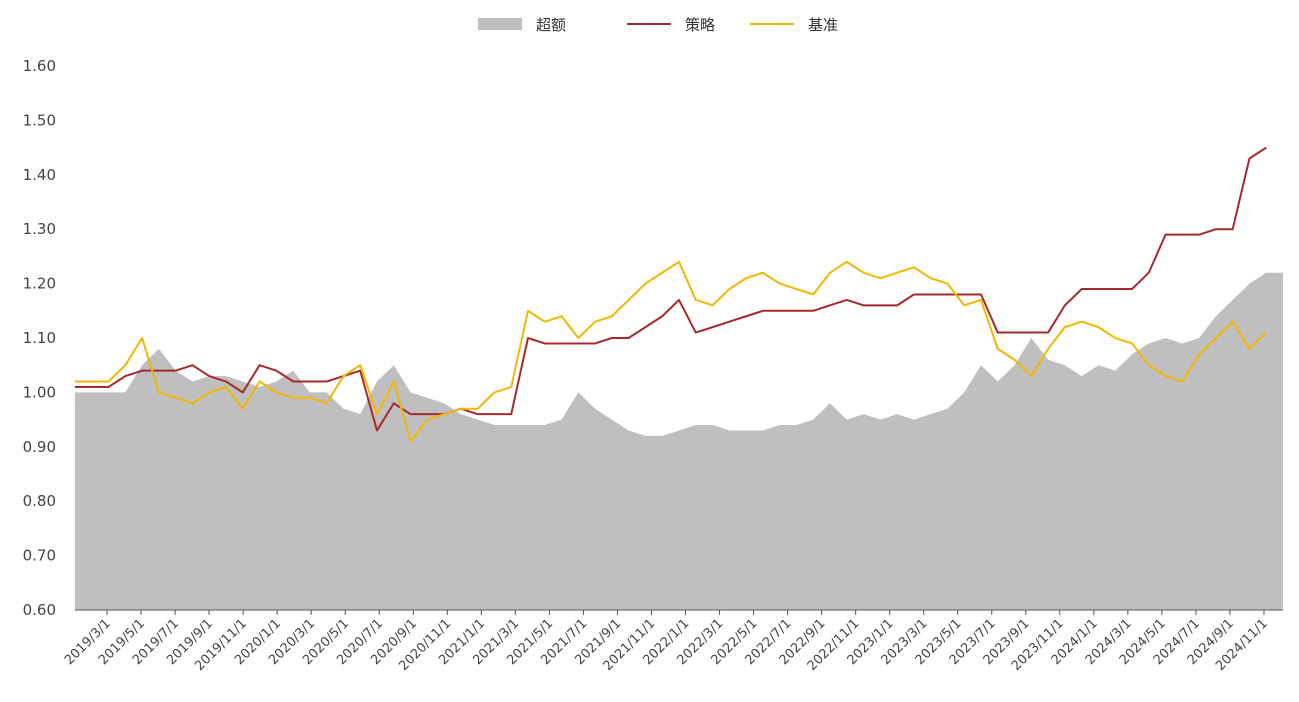 The width and height of the screenshot is (1299, 702). Describe the element at coordinates (500, 24) in the screenshot. I see `legend-swatch-area` at that location.